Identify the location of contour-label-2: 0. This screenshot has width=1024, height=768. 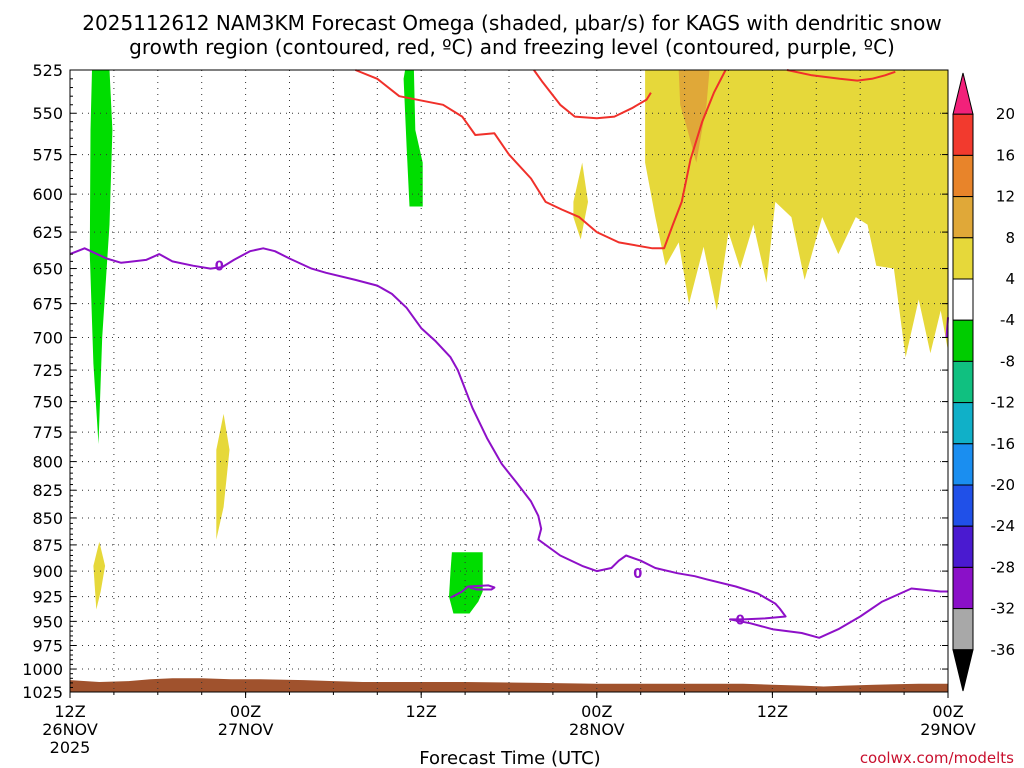
(740, 620).